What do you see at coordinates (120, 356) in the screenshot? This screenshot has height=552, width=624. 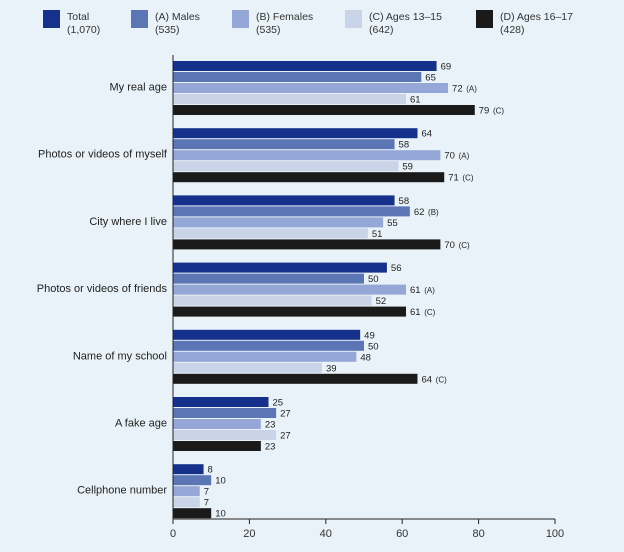 I see `category-label-name-of-my-school: Name of my school` at bounding box center [120, 356].